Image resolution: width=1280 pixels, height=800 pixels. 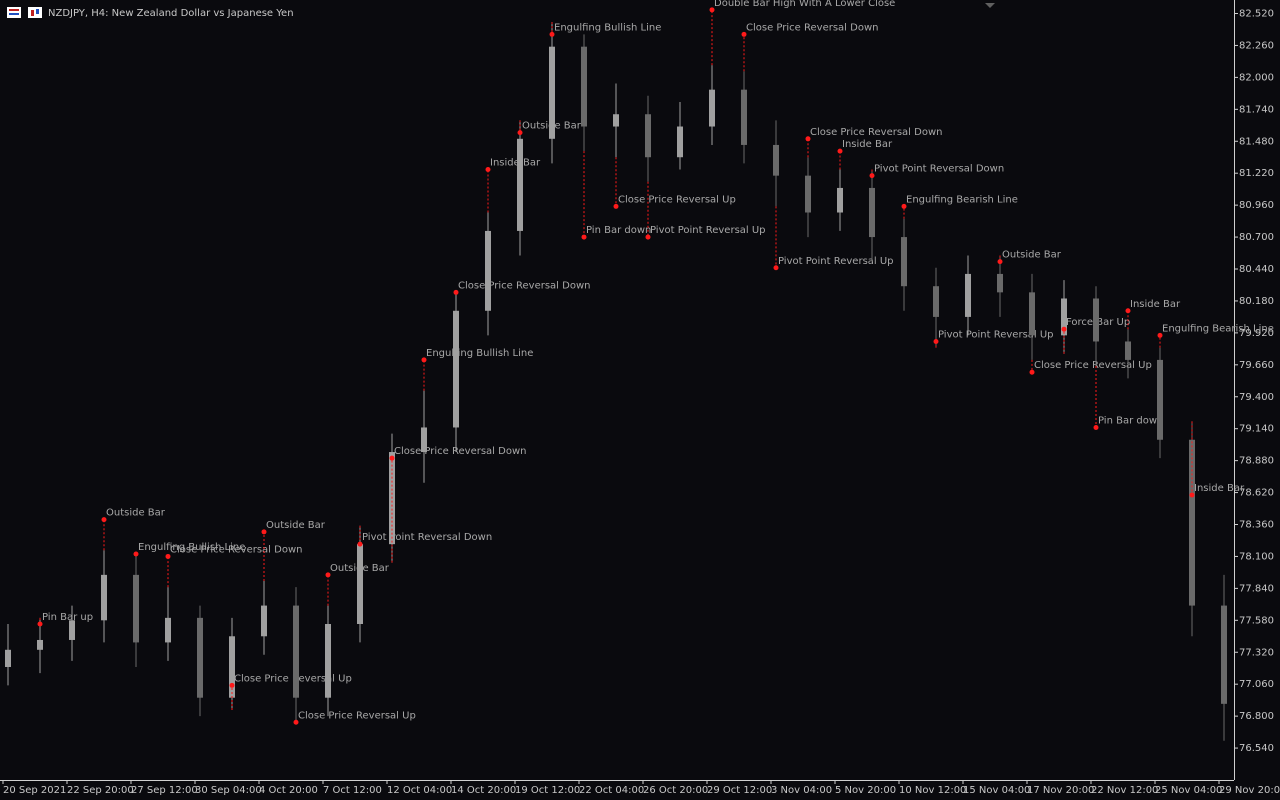 I want to click on y-tick-label: 82.260, so click(x=1256, y=45).